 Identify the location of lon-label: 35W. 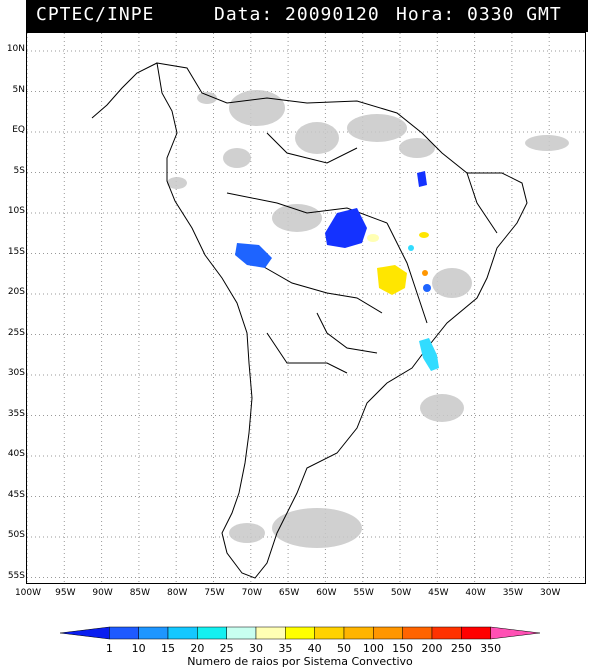
(513, 593).